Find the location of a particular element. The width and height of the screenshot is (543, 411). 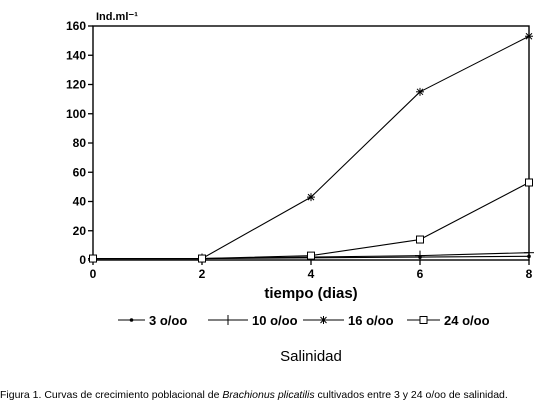

legend-item-10: 10 o/oo is located at coordinates (253, 320).